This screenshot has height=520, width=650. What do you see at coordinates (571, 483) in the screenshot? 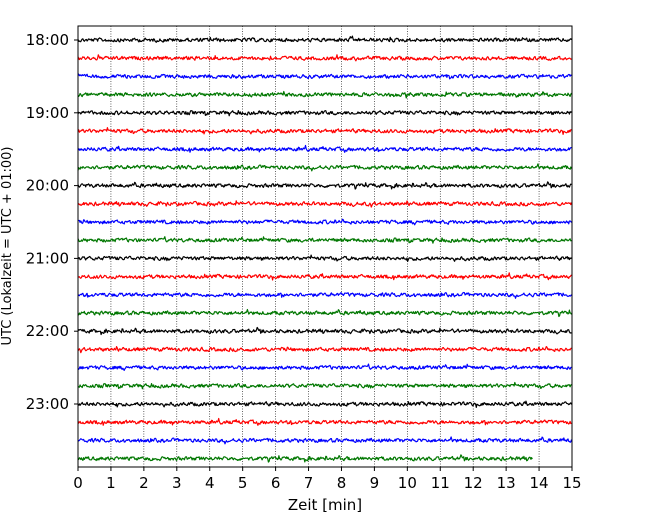
I see `x-tick-label: 15` at bounding box center [571, 483].